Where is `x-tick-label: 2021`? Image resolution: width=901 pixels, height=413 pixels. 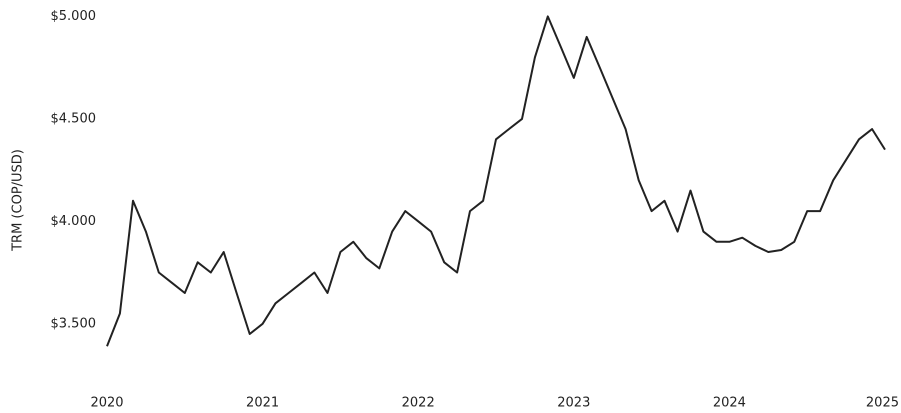
x-tick-label: 2021 is located at coordinates (262, 403).